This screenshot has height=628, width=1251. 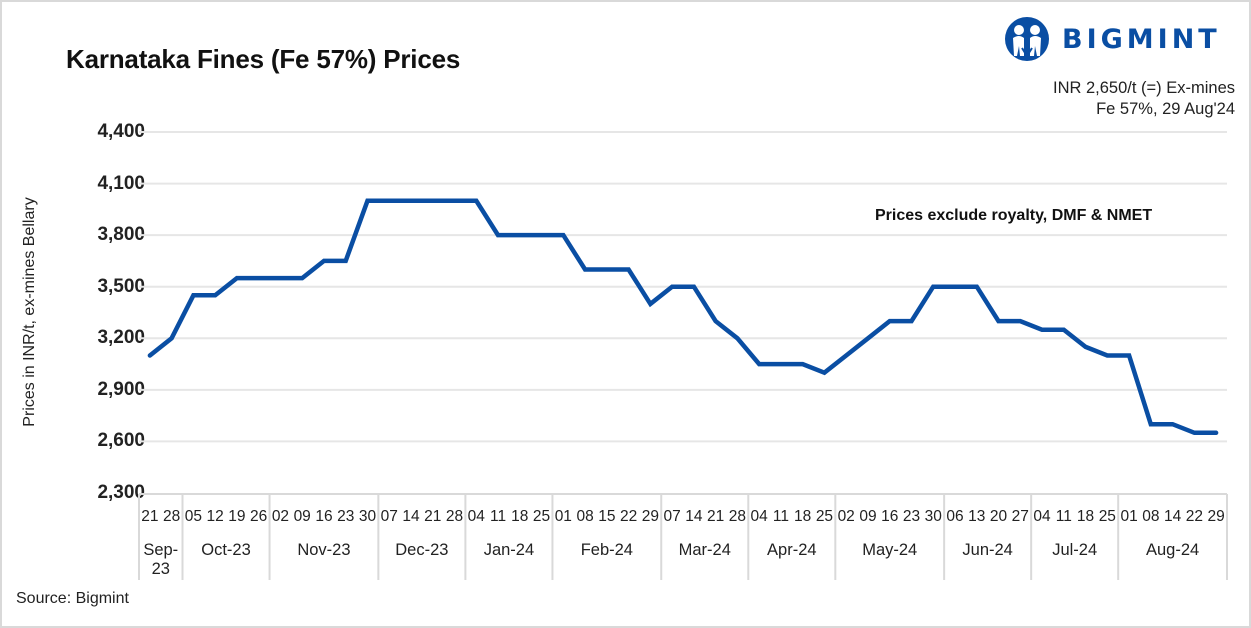 I want to click on x-tick-day-label: 12, so click(x=215, y=516).